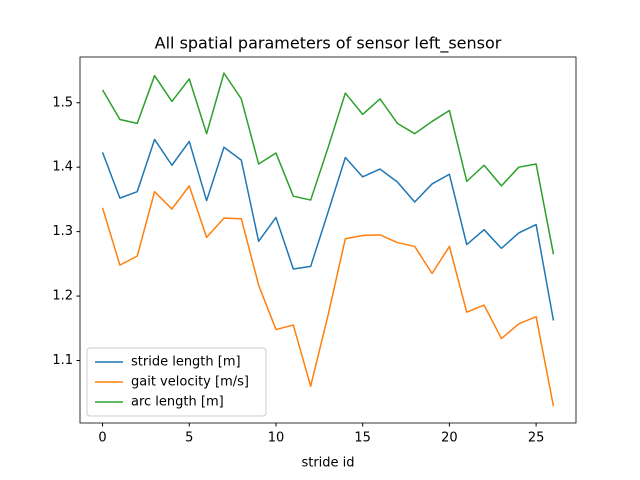 The height and width of the screenshot is (480, 640). Describe the element at coordinates (62, 296) in the screenshot. I see `y-tick-label: 1.2` at that location.